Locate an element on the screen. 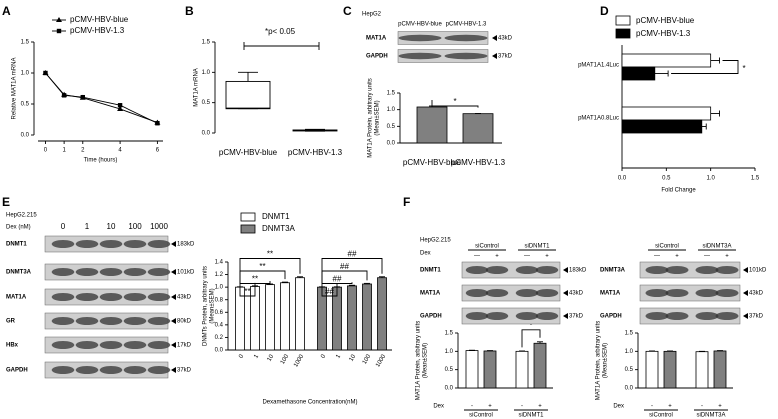 The image size is (778, 419). y-axis-label: MAT1A Protein, arbitrary units is located at coordinates (599, 361).